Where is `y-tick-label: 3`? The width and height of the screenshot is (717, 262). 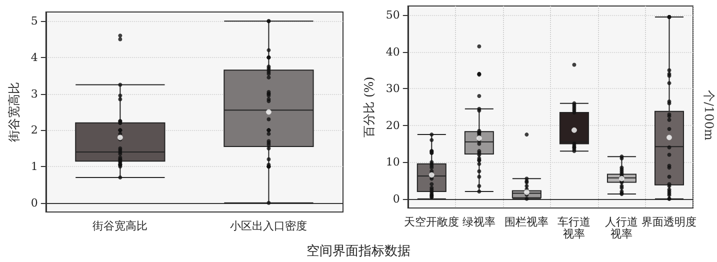 y-tick-label: 3 is located at coordinates (34, 93).